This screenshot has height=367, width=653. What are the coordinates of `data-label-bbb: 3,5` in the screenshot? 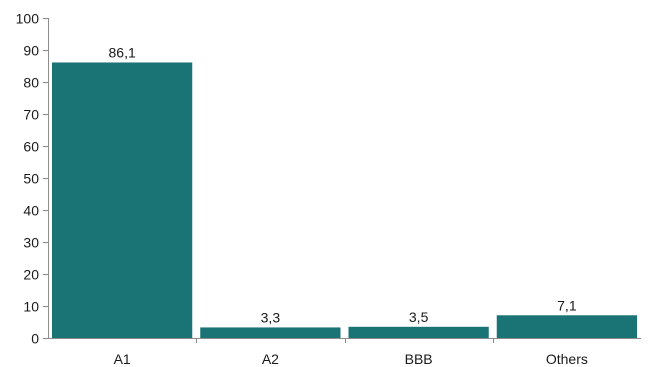 It's located at (419, 317).